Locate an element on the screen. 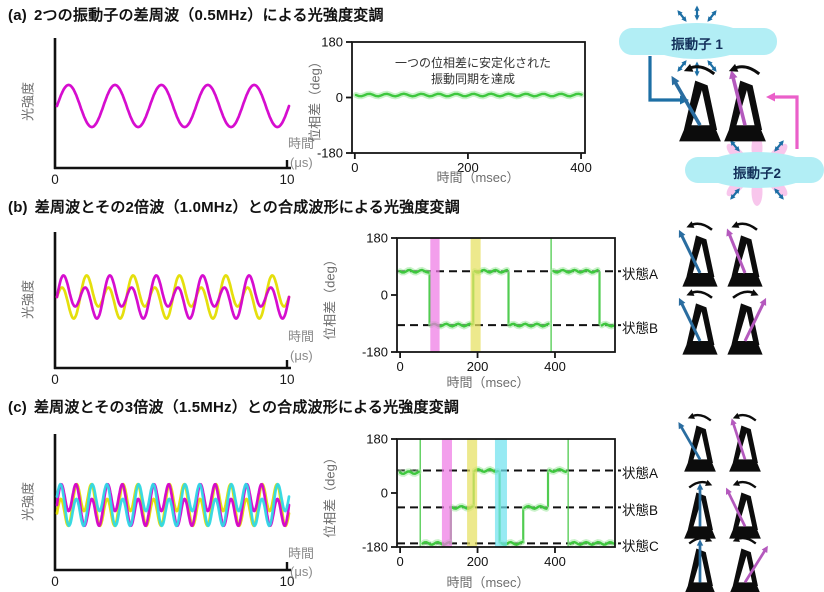  phase-xlabel-c: 時間（msec） is located at coordinates (488, 582).